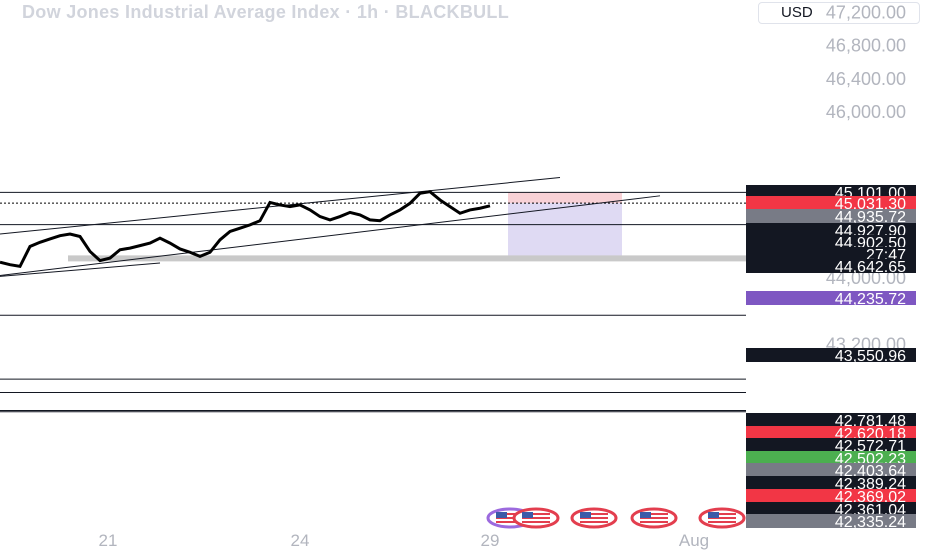 This screenshot has width=932, height=550. I want to click on take-profit-zone, so click(565, 231).